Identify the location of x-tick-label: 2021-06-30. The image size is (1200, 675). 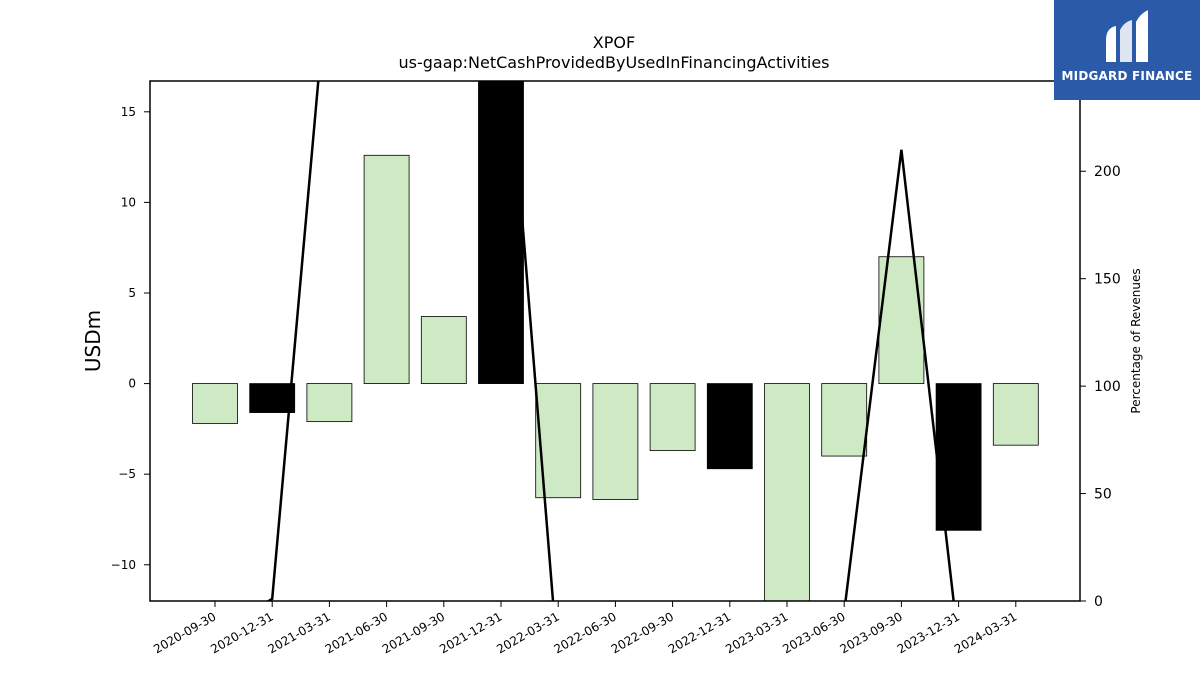
(356, 632).